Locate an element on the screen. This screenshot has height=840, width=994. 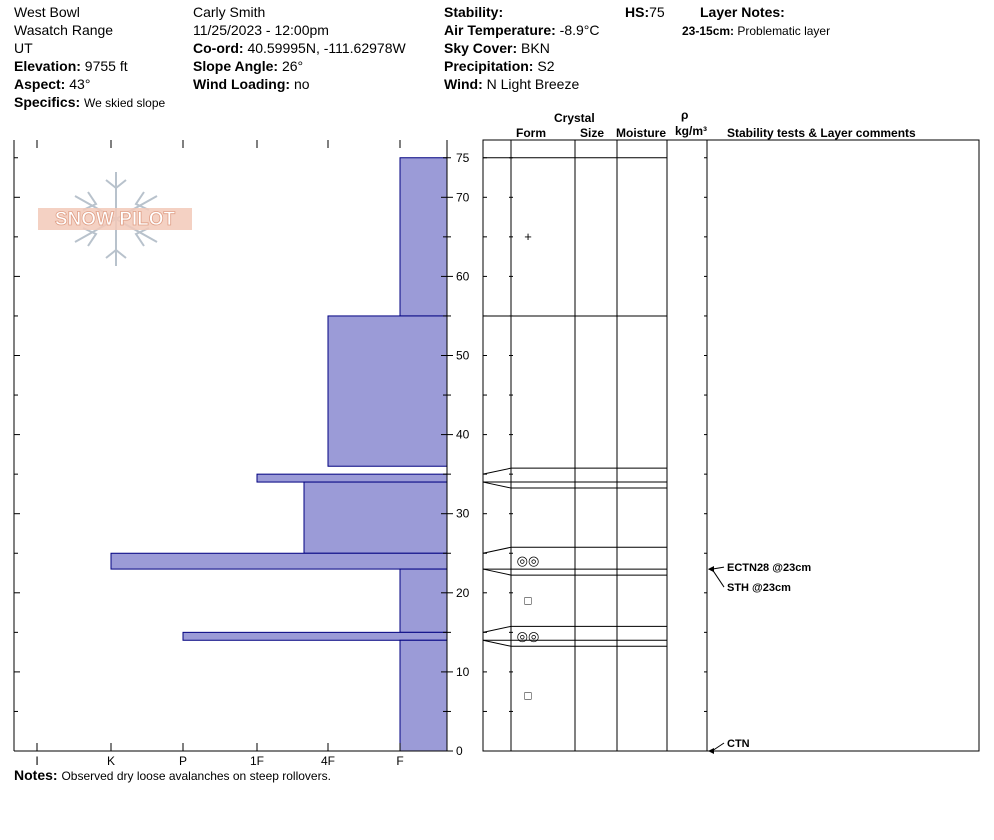
observation-datetime: 11/25/2023 - 12:00pm is located at coordinates (261, 30).